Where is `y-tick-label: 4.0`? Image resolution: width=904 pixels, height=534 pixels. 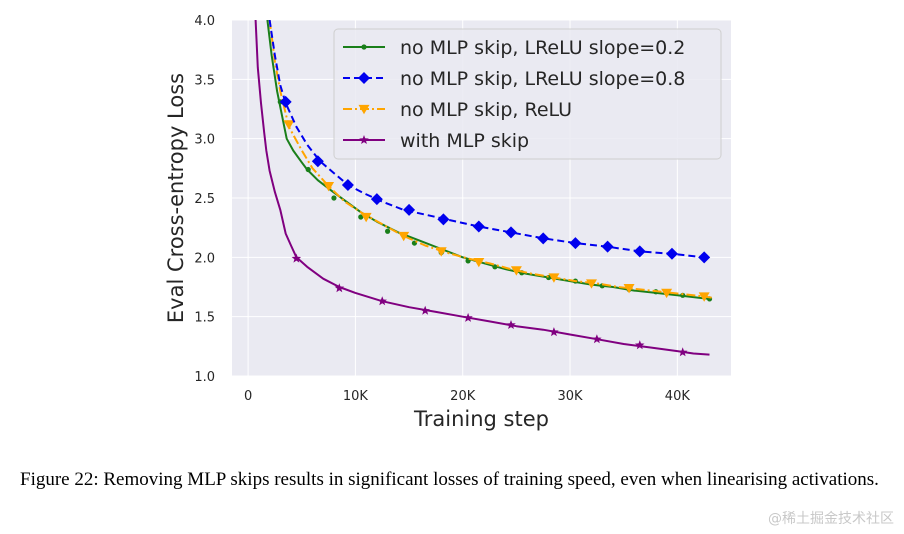 y-tick-label: 4.0 is located at coordinates (204, 21).